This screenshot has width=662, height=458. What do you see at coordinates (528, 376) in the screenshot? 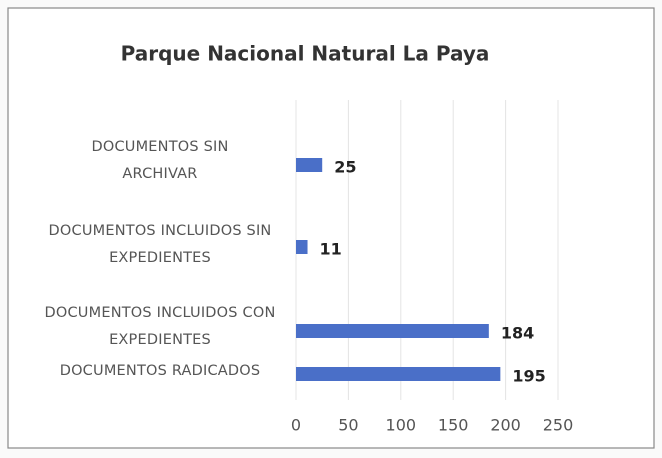
I see `value-label: 195` at bounding box center [528, 376].